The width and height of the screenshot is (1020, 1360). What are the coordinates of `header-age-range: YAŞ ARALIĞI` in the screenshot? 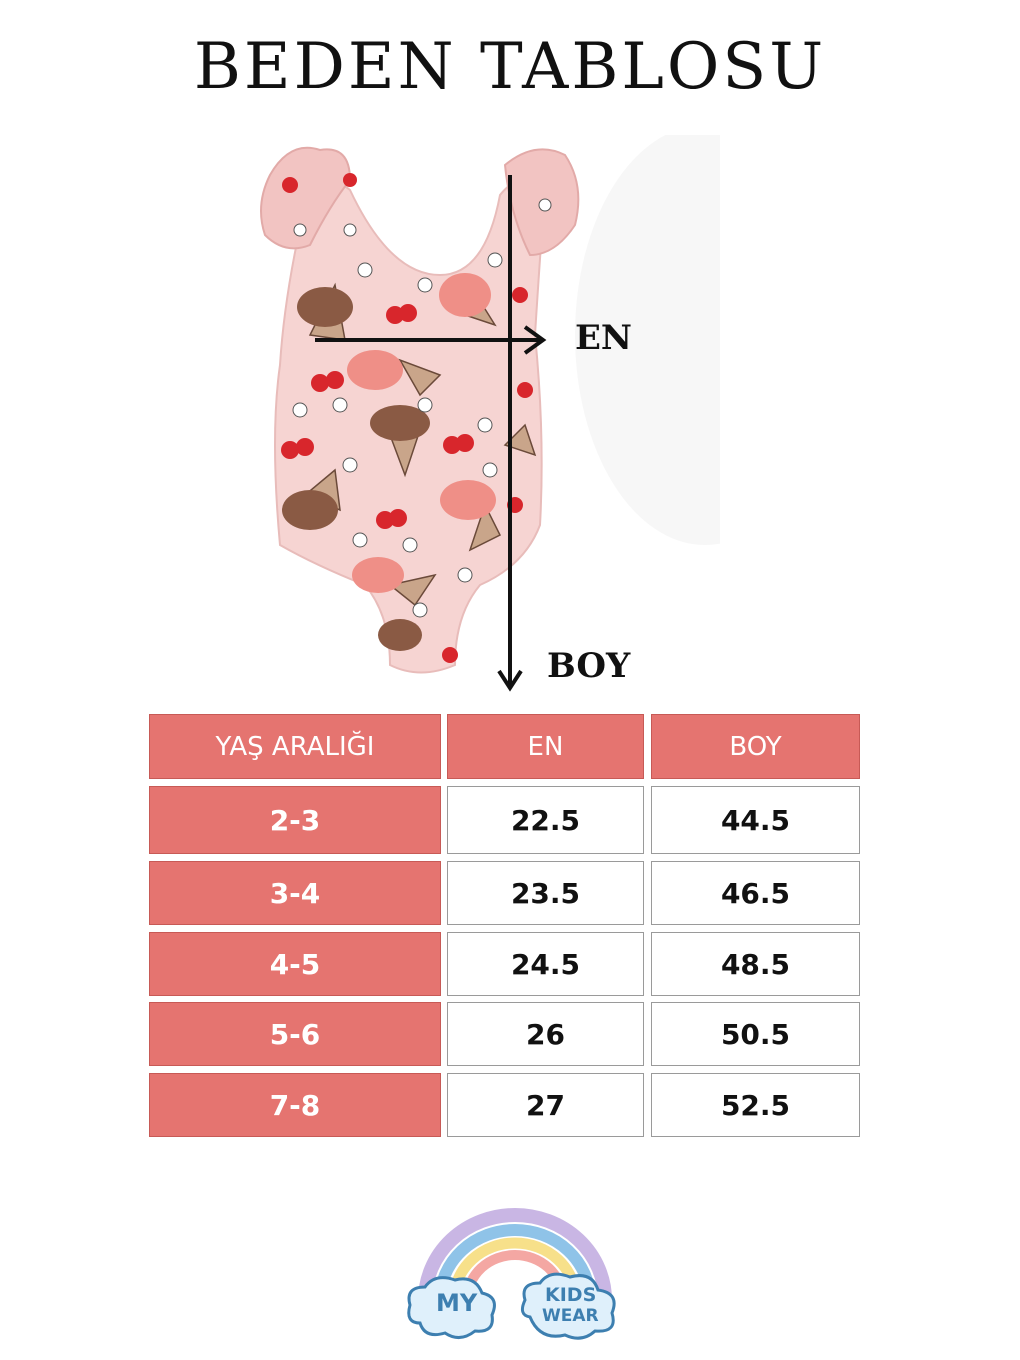 It's located at (295, 746).